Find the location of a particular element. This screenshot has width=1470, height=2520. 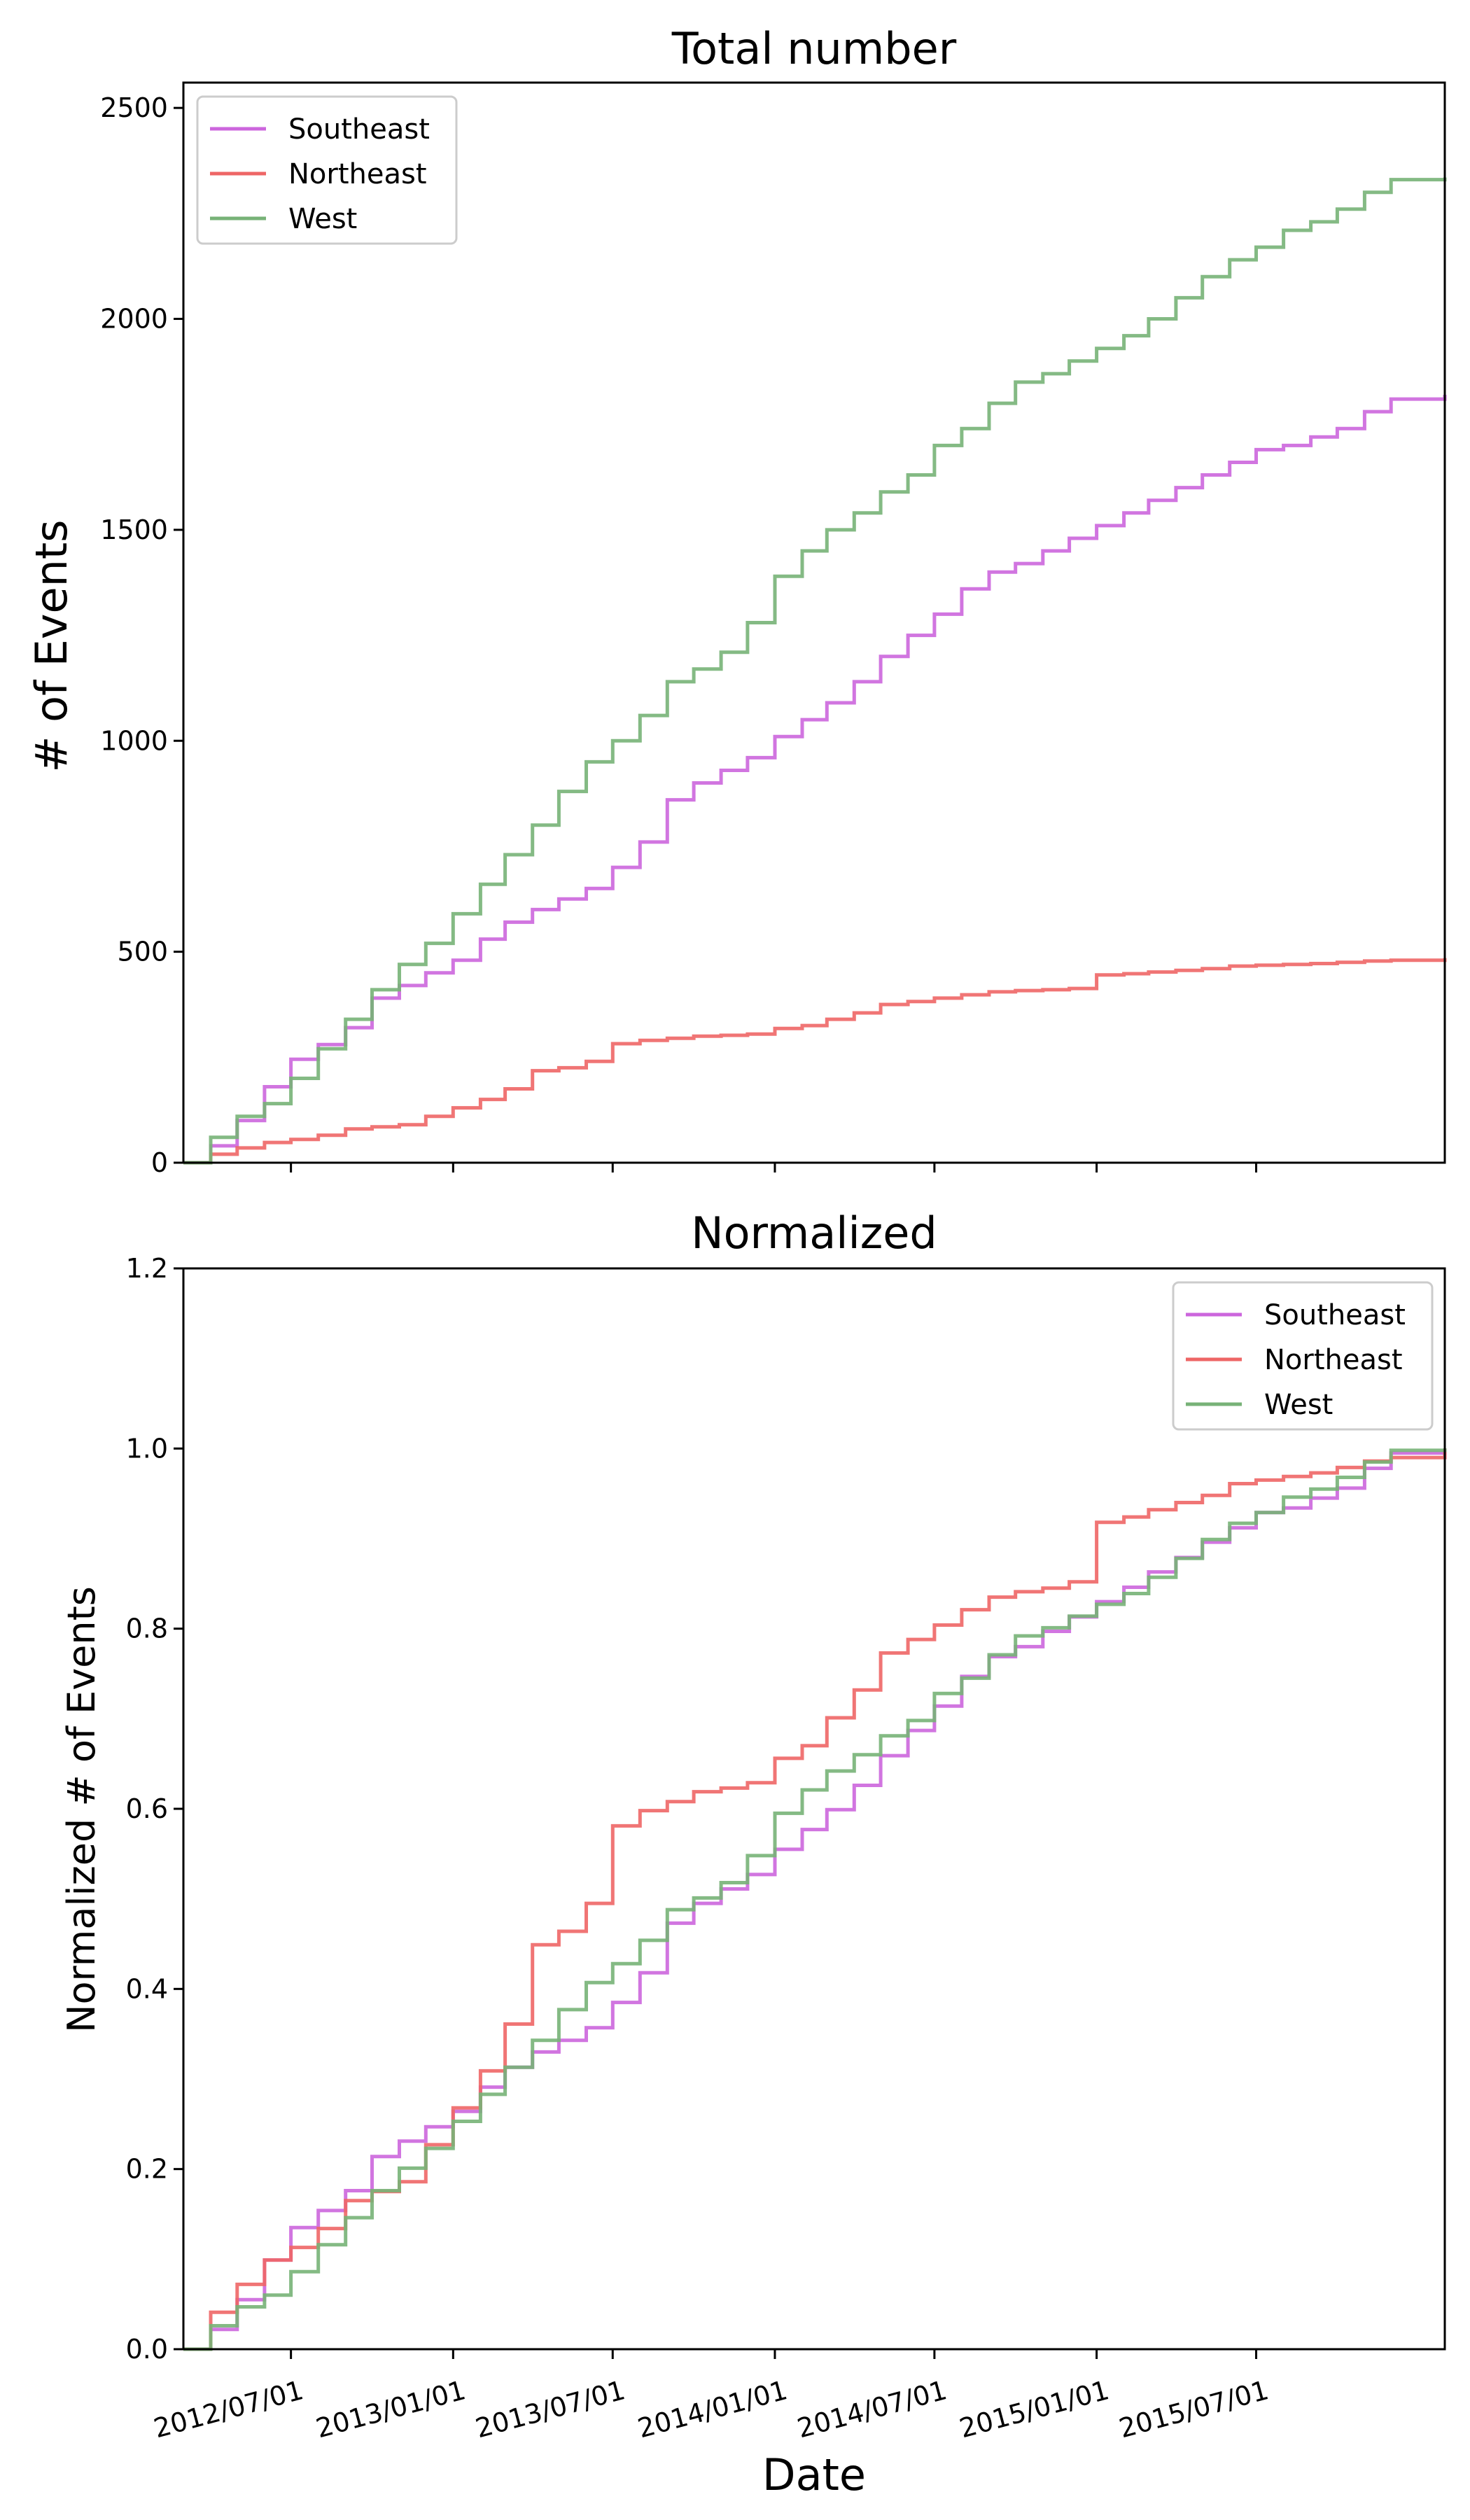

normalized-y-tick-label: 0.0 is located at coordinates (147, 2349).